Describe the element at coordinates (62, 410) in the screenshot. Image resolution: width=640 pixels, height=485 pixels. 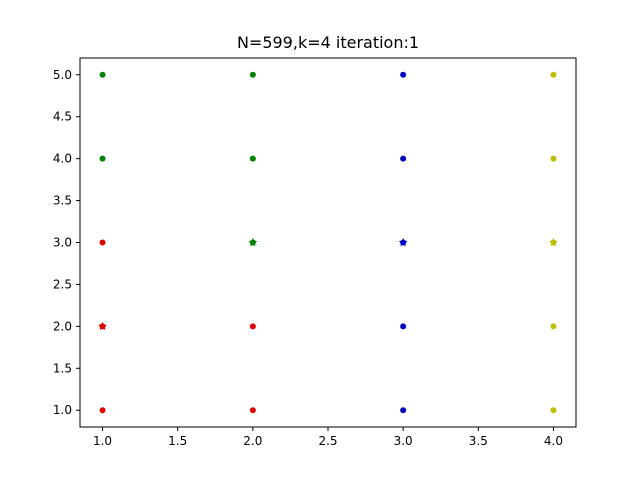
I see `y-tick-label: 1.0` at that location.